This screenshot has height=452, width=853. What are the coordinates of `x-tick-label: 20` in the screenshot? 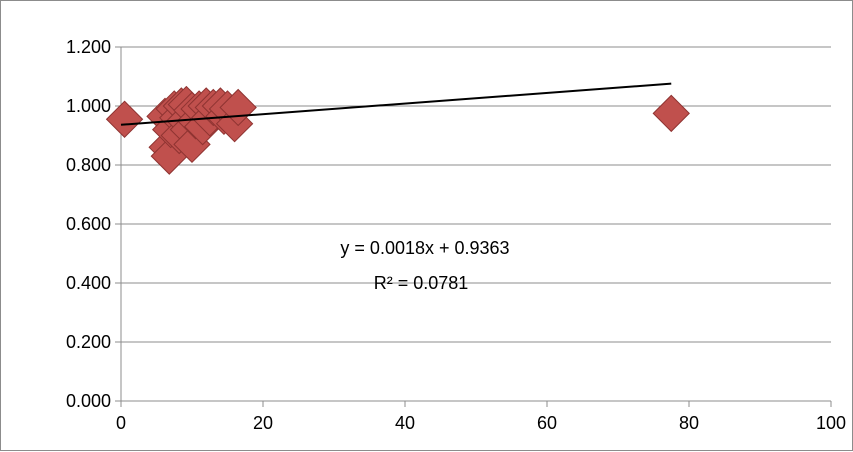 It's located at (263, 423).